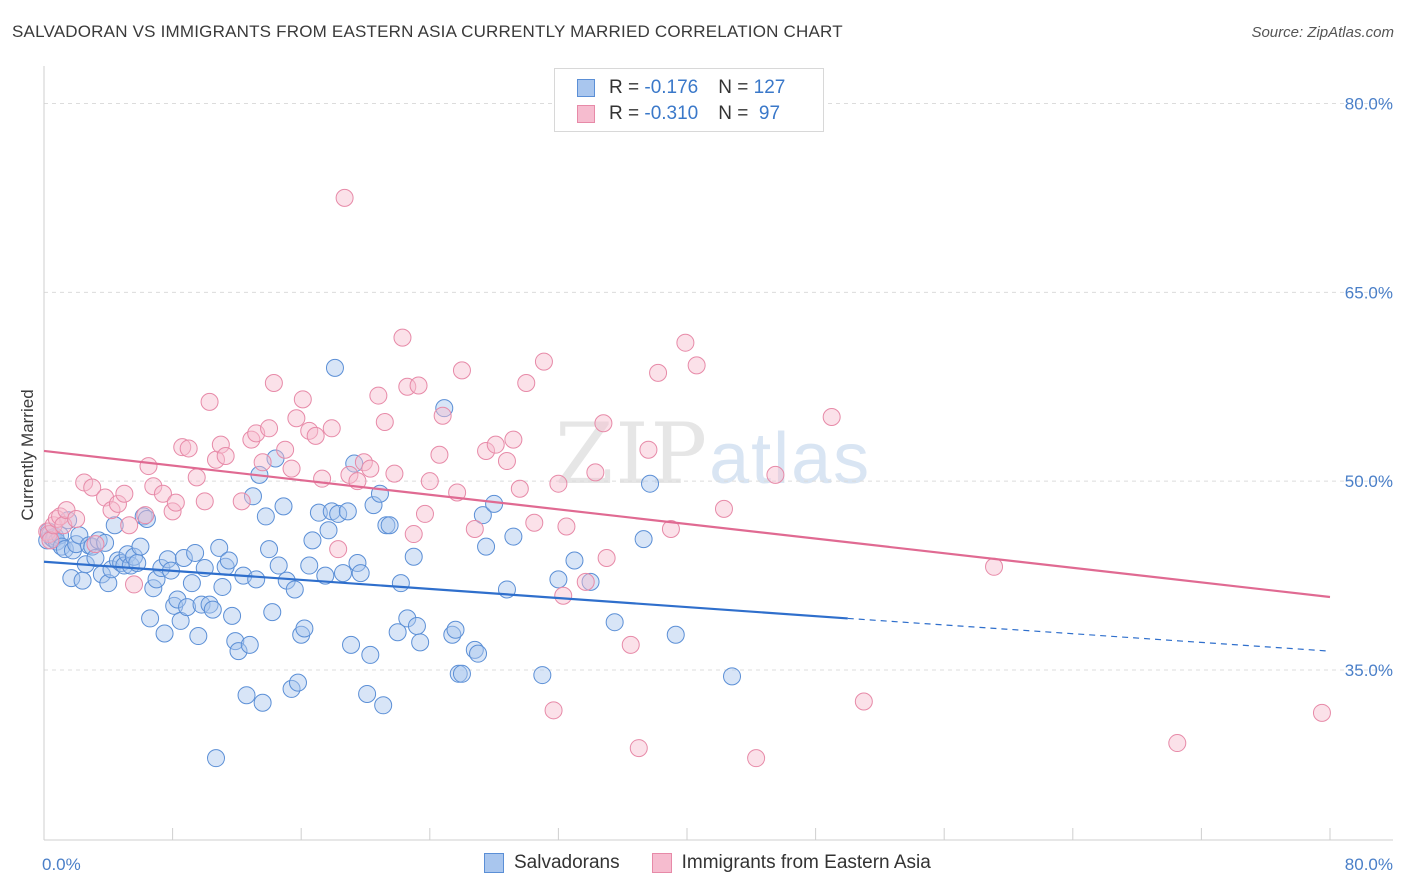  I want to click on legend-r-value: -0.176, so click(671, 87).